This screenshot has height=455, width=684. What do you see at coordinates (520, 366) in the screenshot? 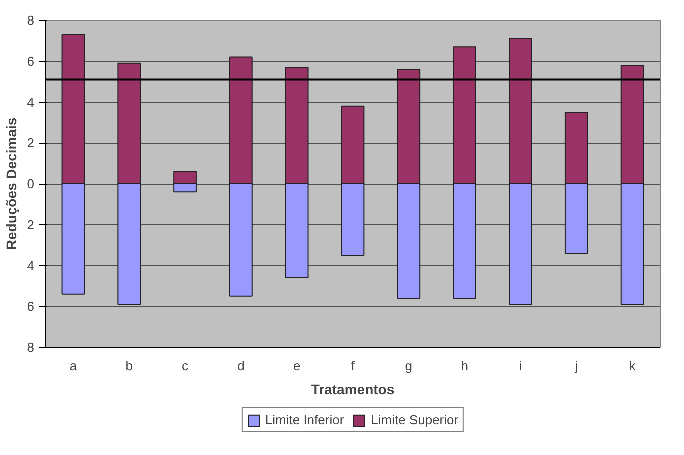
I see `x-tick-label: i` at bounding box center [520, 366].